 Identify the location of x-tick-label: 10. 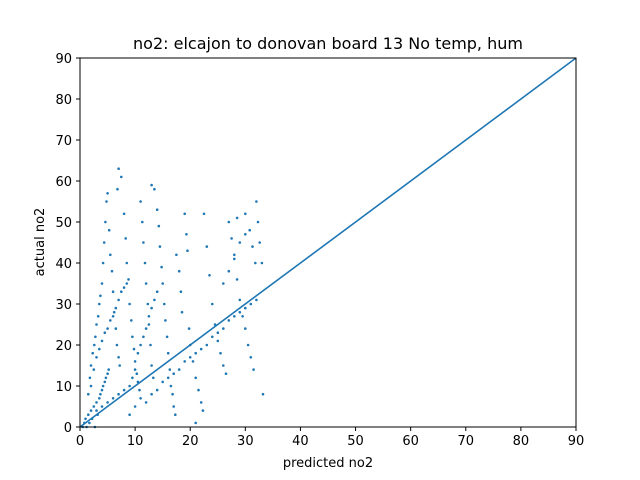
(135, 441).